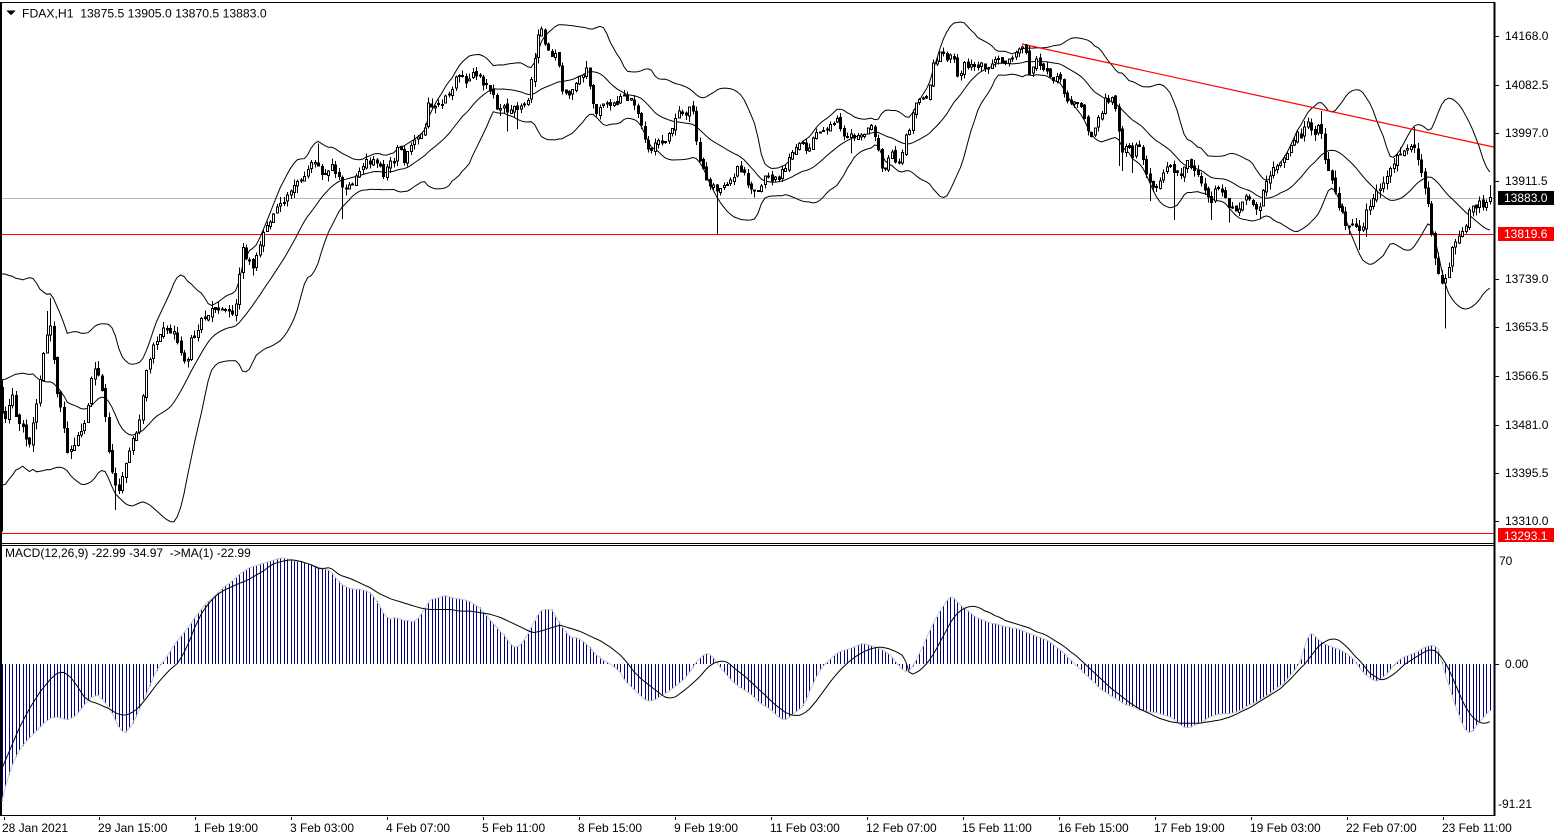 This screenshot has height=840, width=1560. I want to click on svg-text: 13481.0, so click(1527, 425).